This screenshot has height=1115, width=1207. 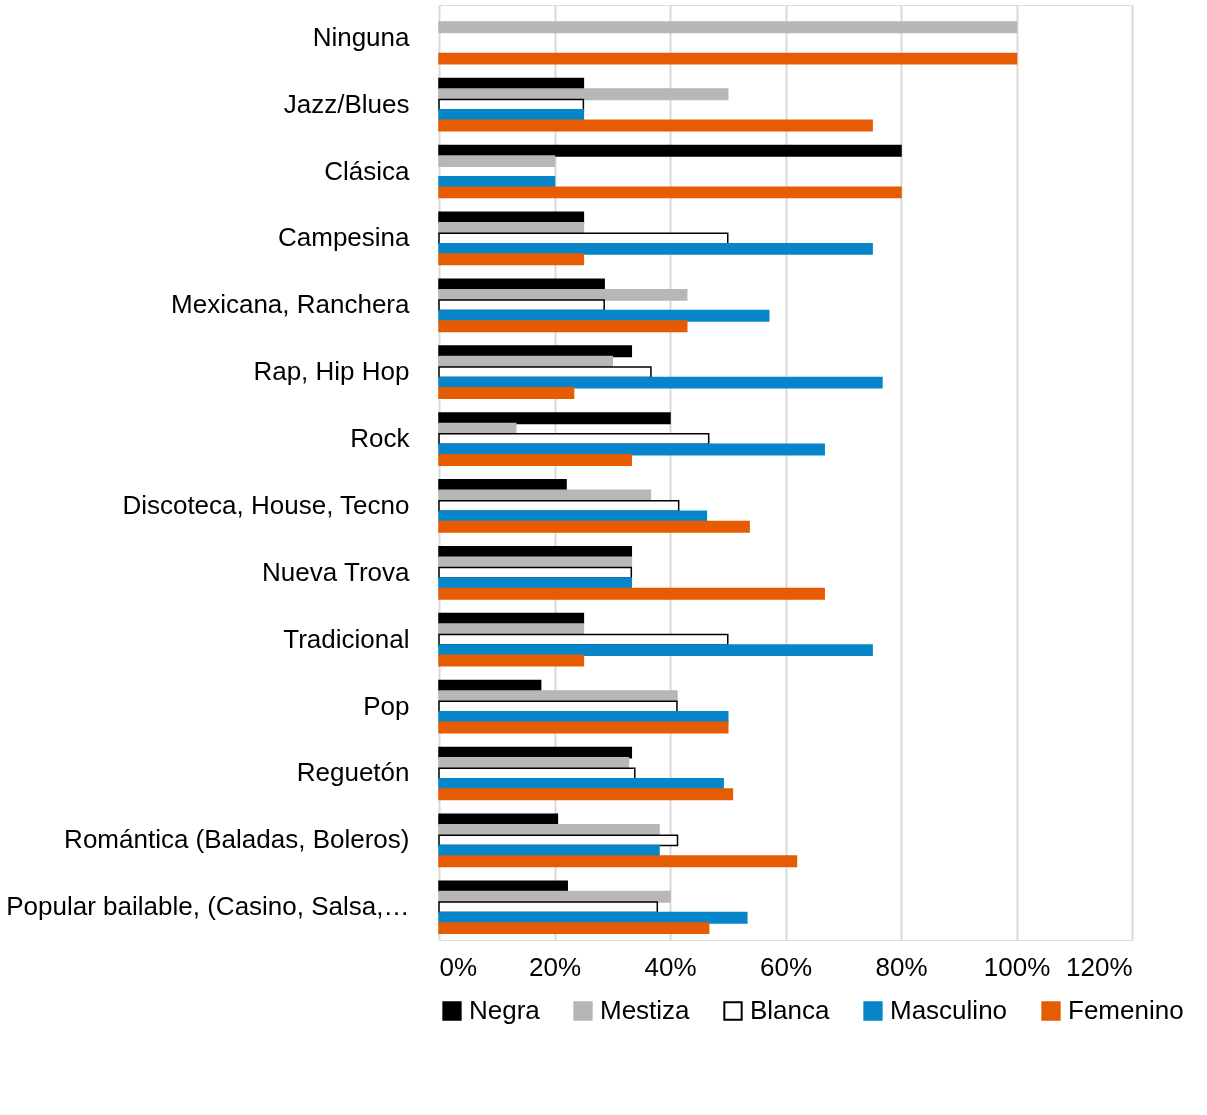 I want to click on legend-label: Mestiza, so click(x=645, y=1010).